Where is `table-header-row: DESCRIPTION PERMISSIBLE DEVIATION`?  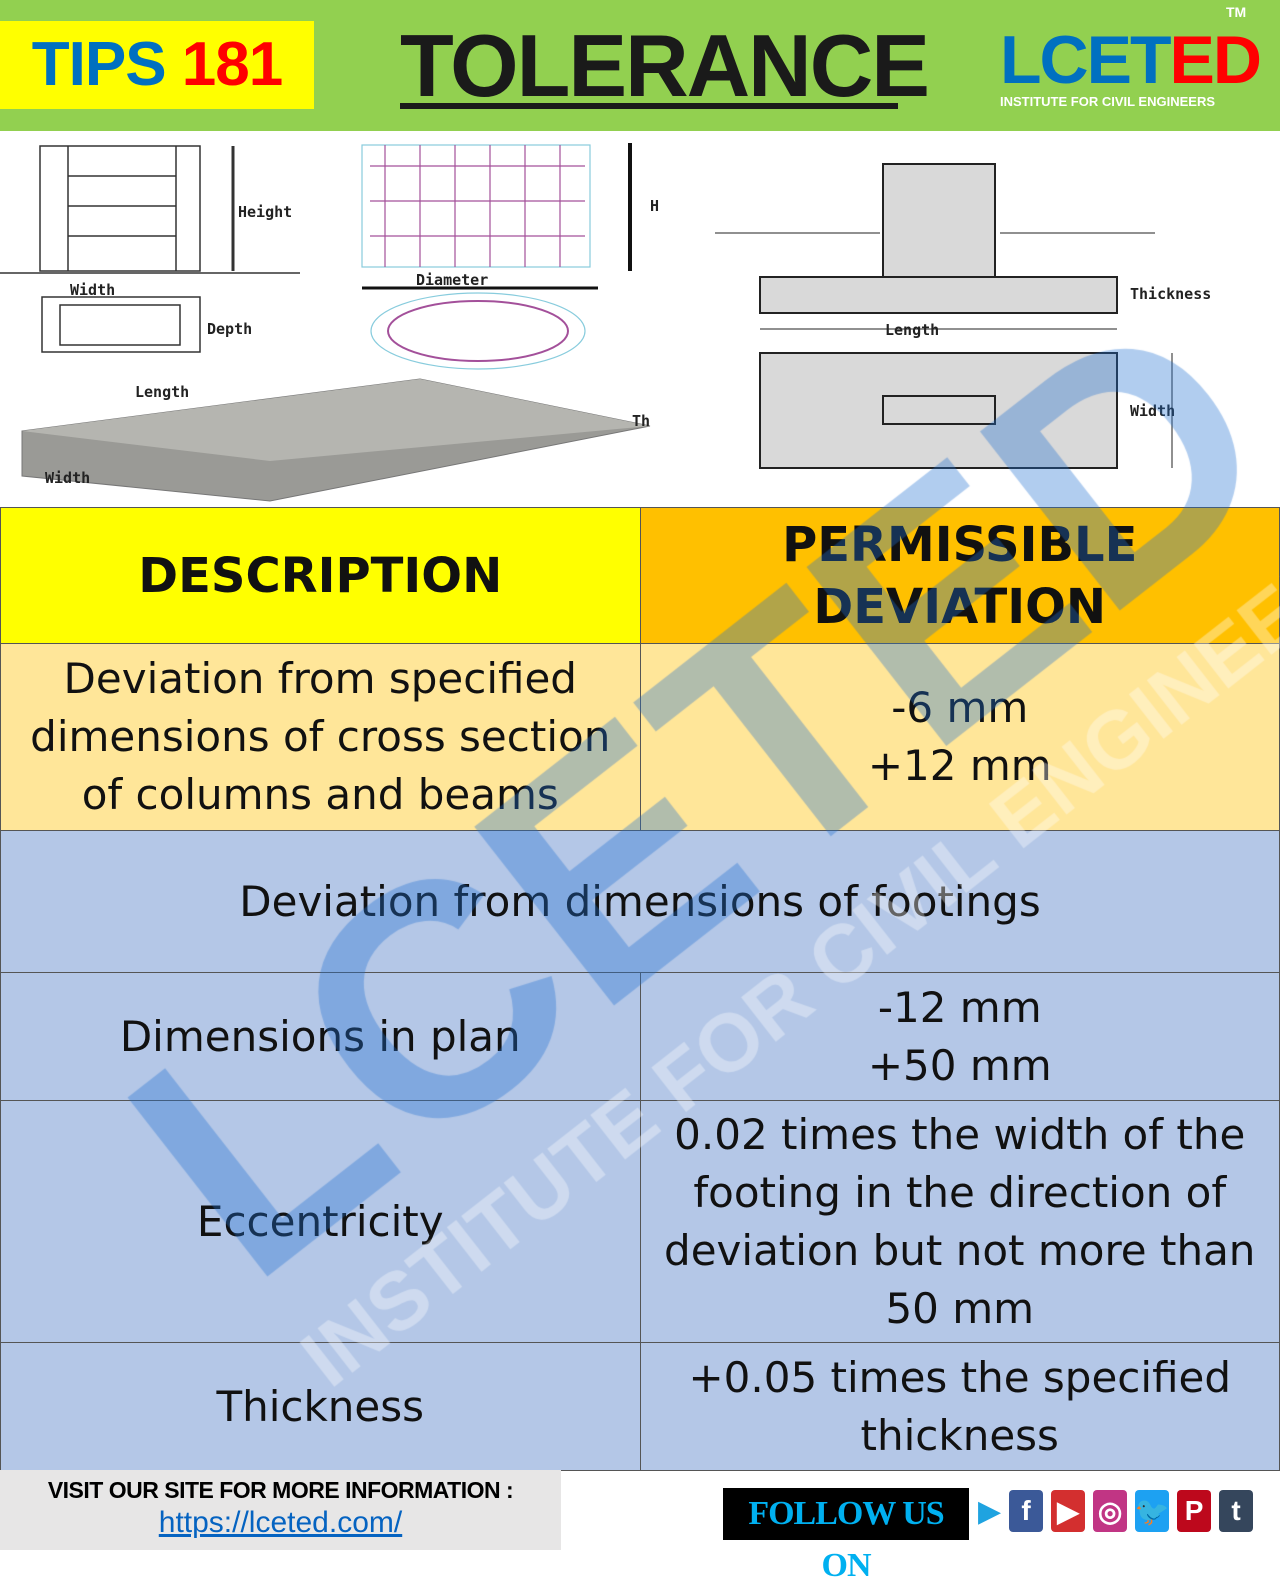 table-header-row: DESCRIPTION PERMISSIBLE DEVIATION is located at coordinates (640, 575).